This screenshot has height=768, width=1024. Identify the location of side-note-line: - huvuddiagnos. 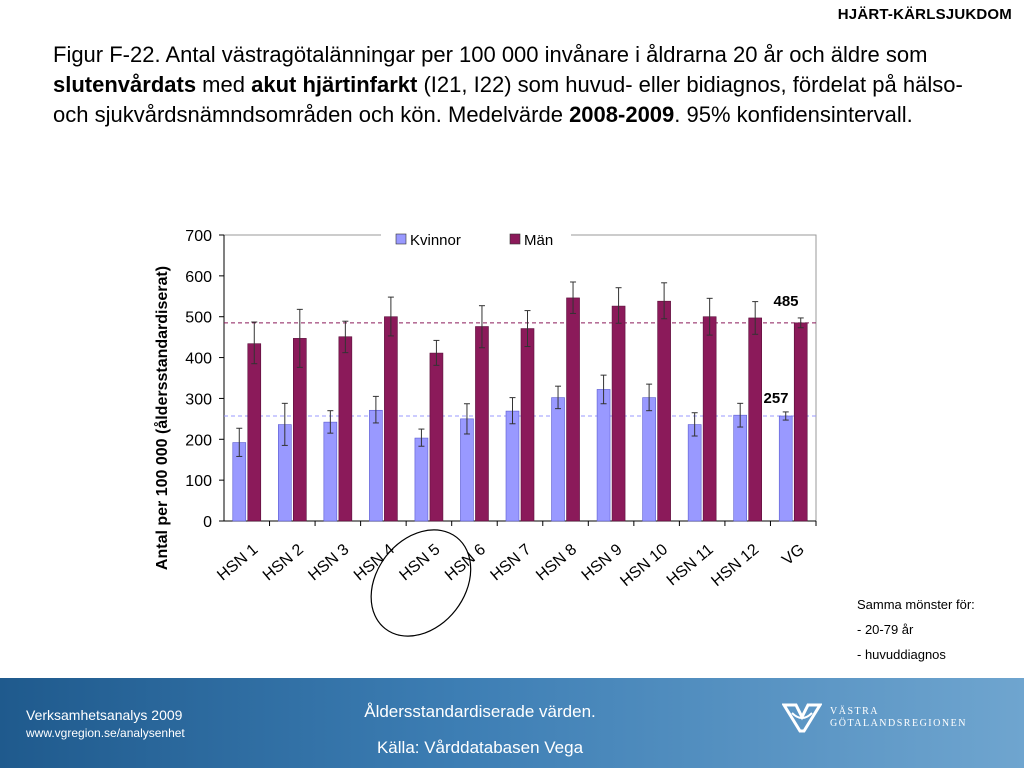
(901, 654).